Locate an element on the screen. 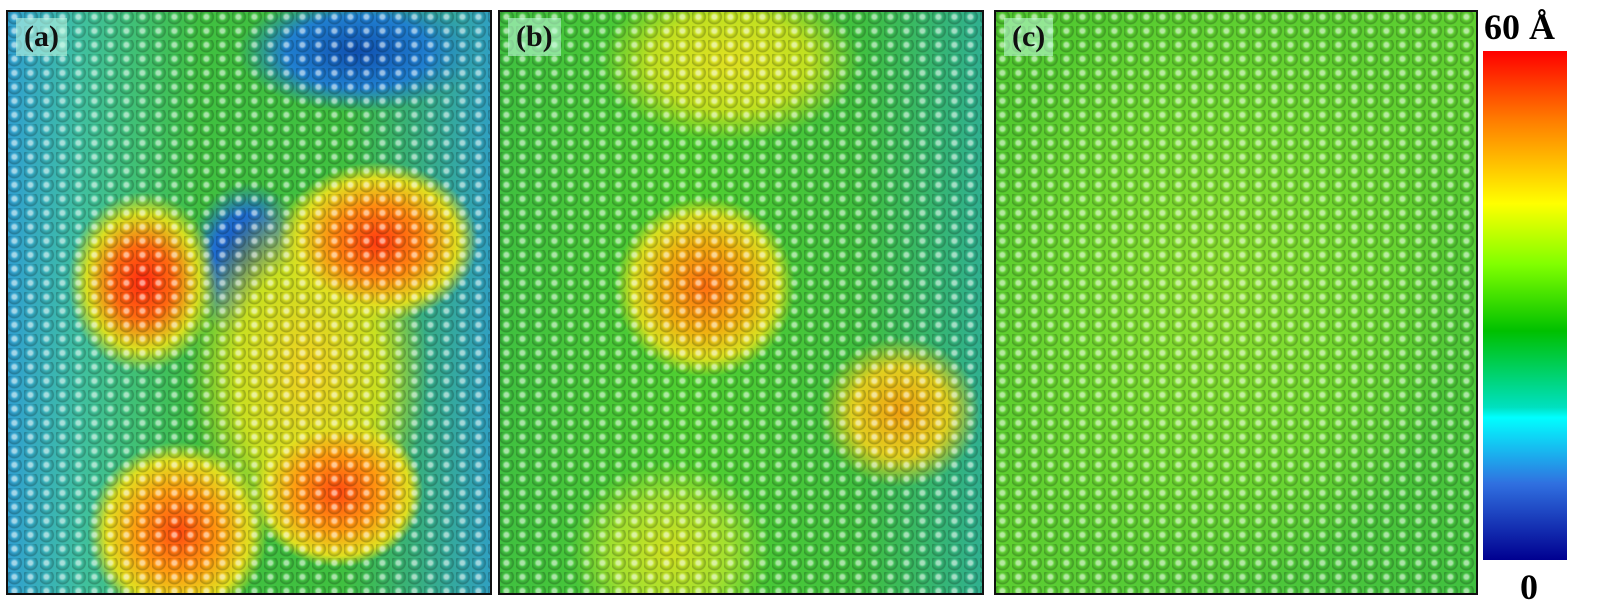  colorbar-max-label: 60 Å is located at coordinates (1519, 27).